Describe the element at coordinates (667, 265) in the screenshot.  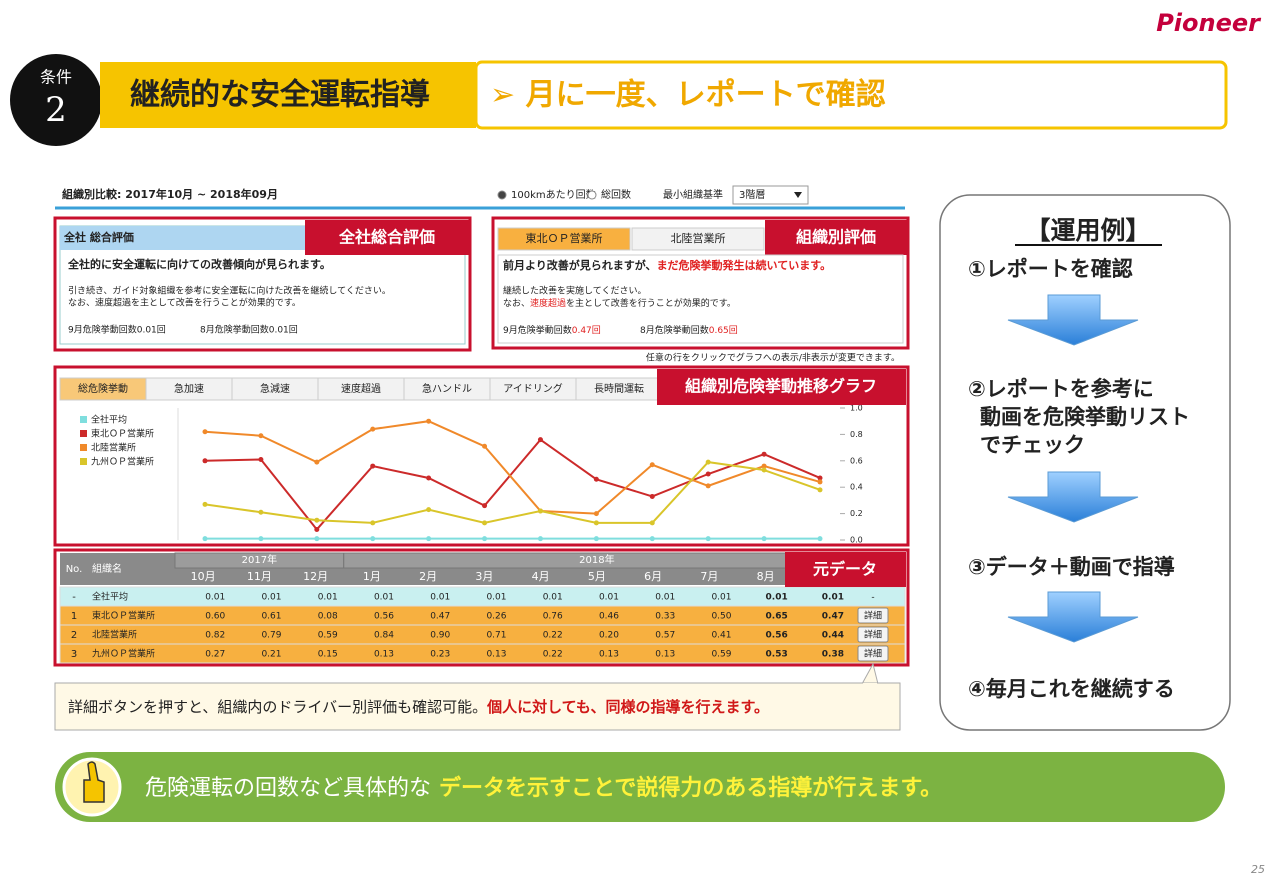
I see `org-headline: 前月より改善が見られますが、まだ危険挙動発生は続いています。` at that location.